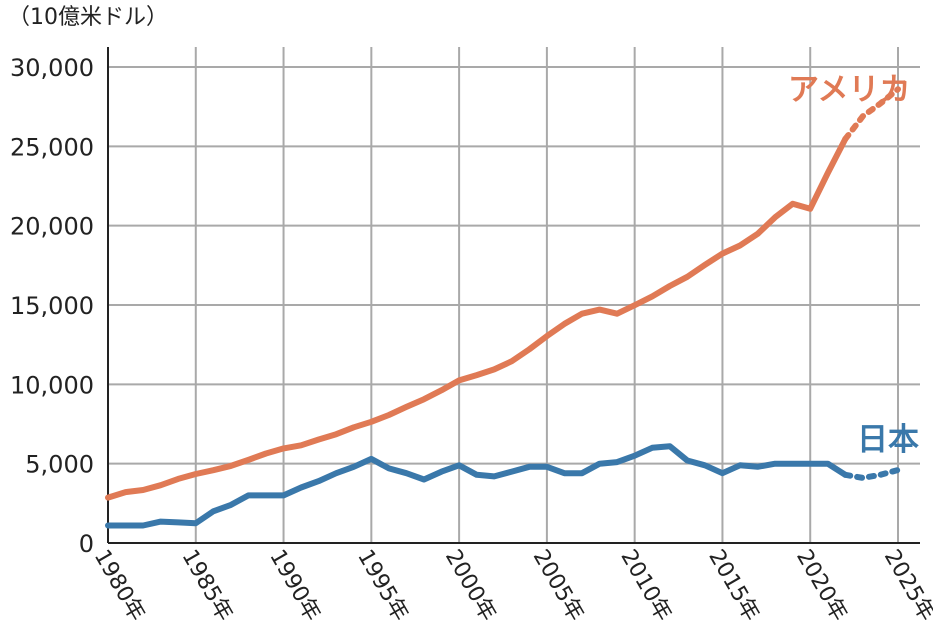 This screenshot has width=933, height=642. I want to click on y-tick-label: 25,000, so click(52, 147).